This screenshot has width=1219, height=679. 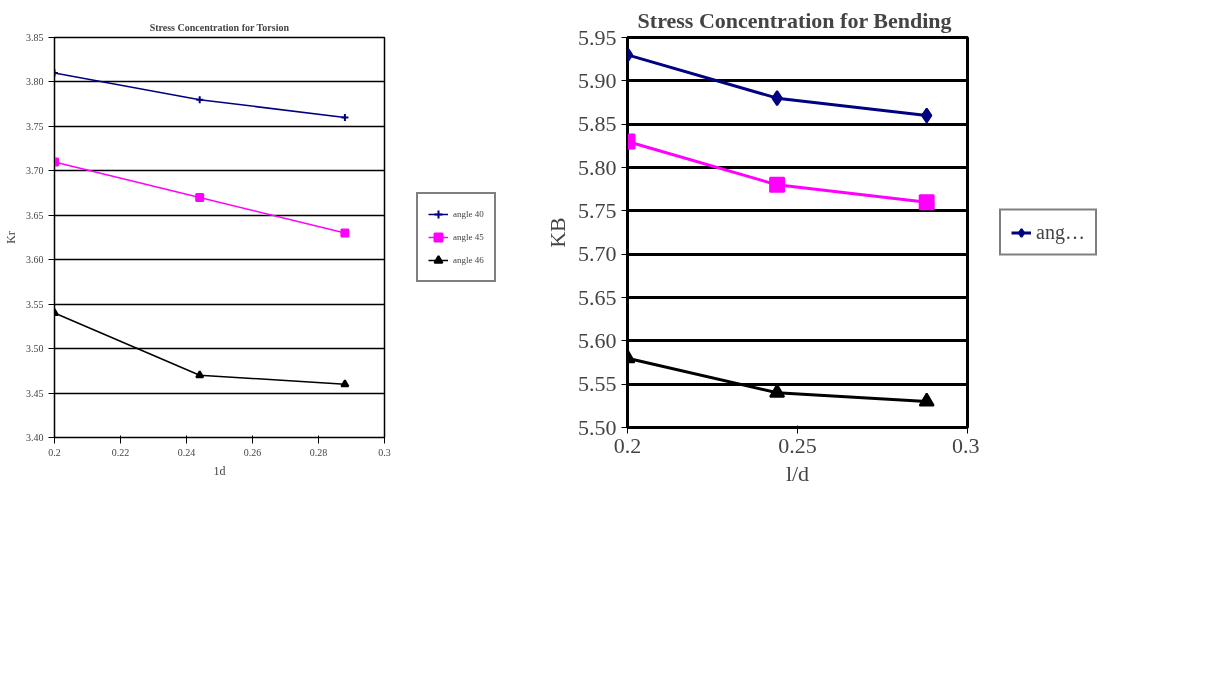 What do you see at coordinates (35, 37) in the screenshot?
I see `y-tick-label: 3.85` at bounding box center [35, 37].